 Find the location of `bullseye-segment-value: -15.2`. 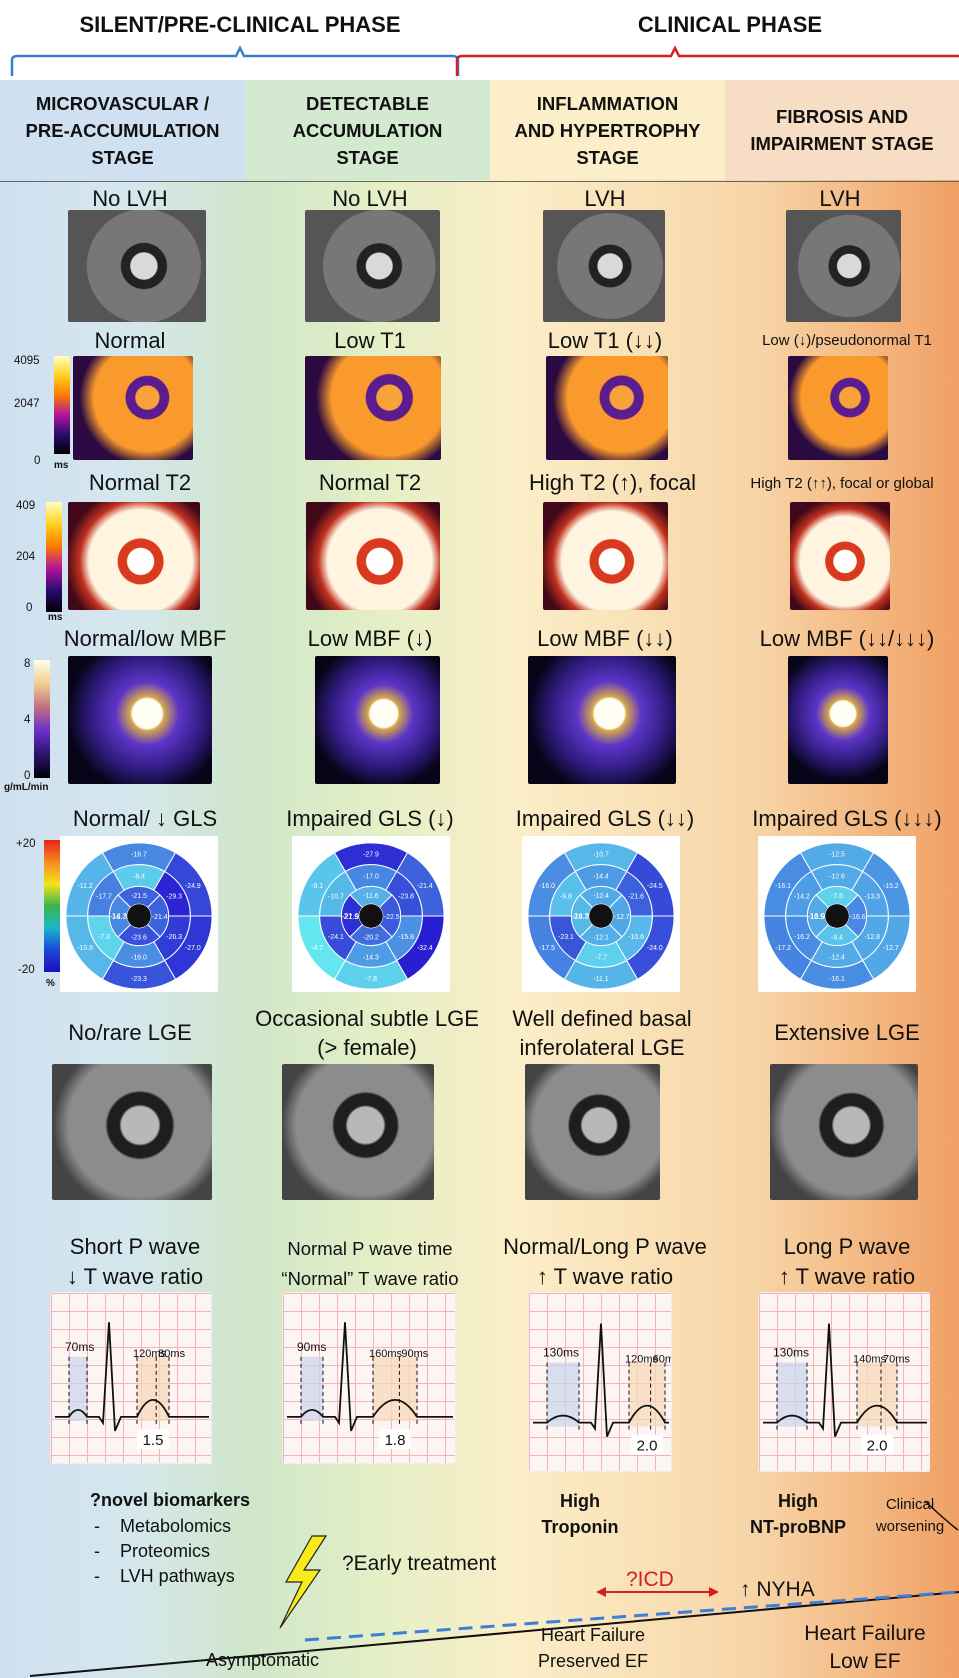

bullseye-segment-value: -15.2 is located at coordinates (891, 886).